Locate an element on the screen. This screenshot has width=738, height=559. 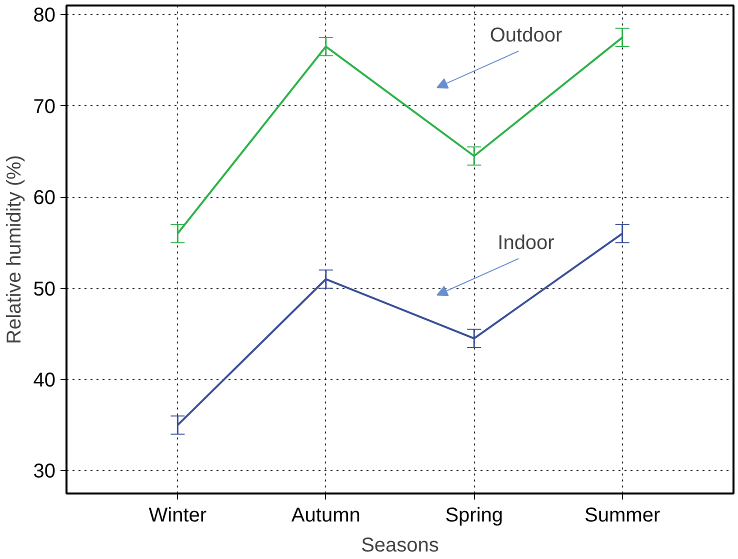
x-tick-label: Autumn is located at coordinates (325, 515).